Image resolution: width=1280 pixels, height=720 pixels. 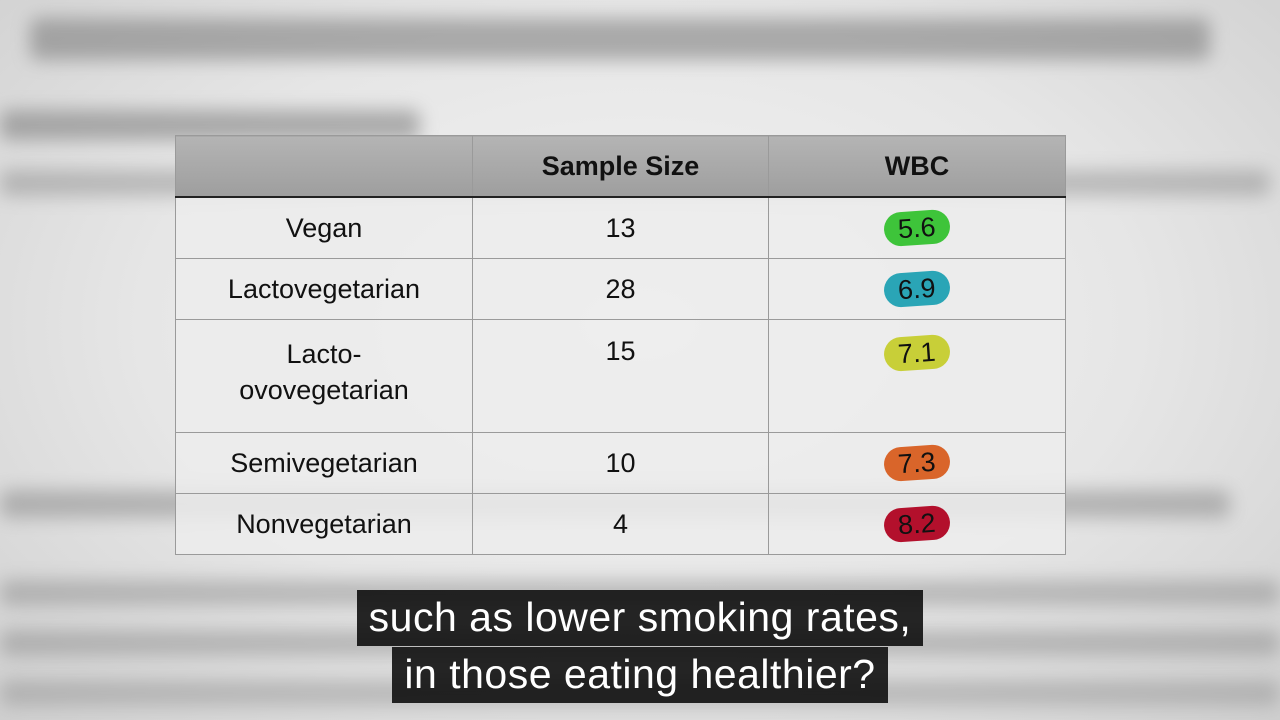 I want to click on diet-cell: Semivegetarian, so click(x=324, y=463).